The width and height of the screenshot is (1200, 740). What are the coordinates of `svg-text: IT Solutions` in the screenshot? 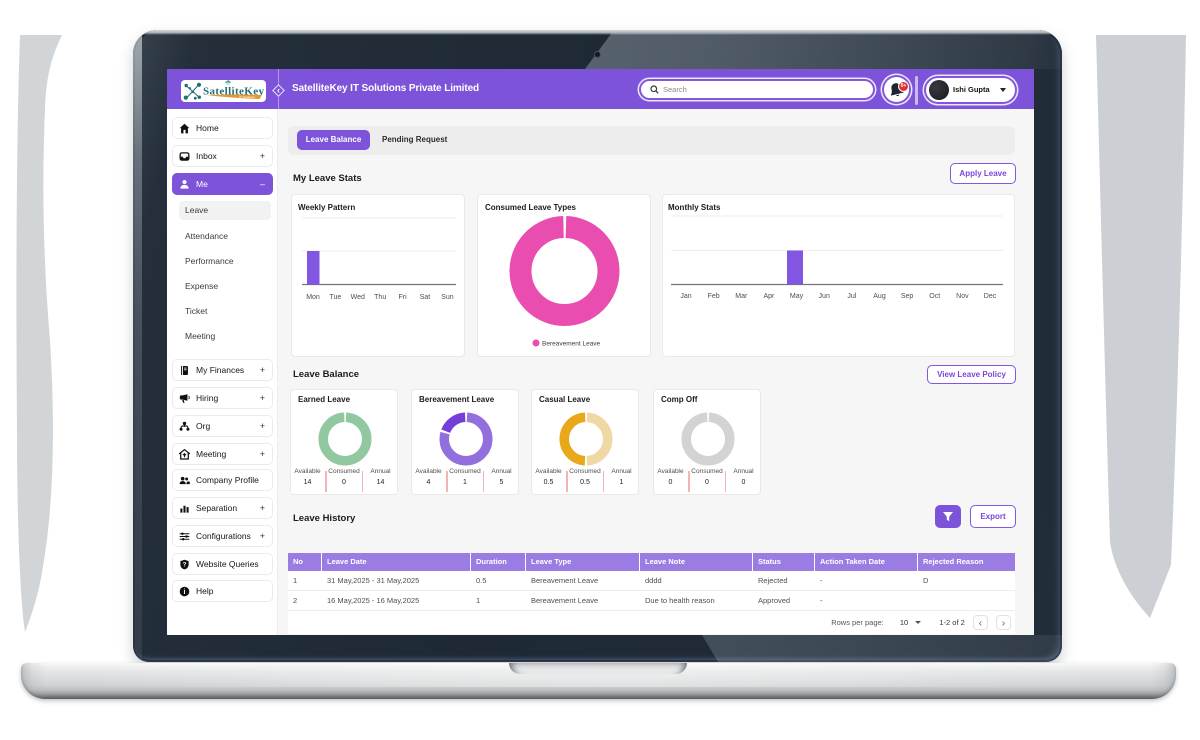 It's located at (247, 97).